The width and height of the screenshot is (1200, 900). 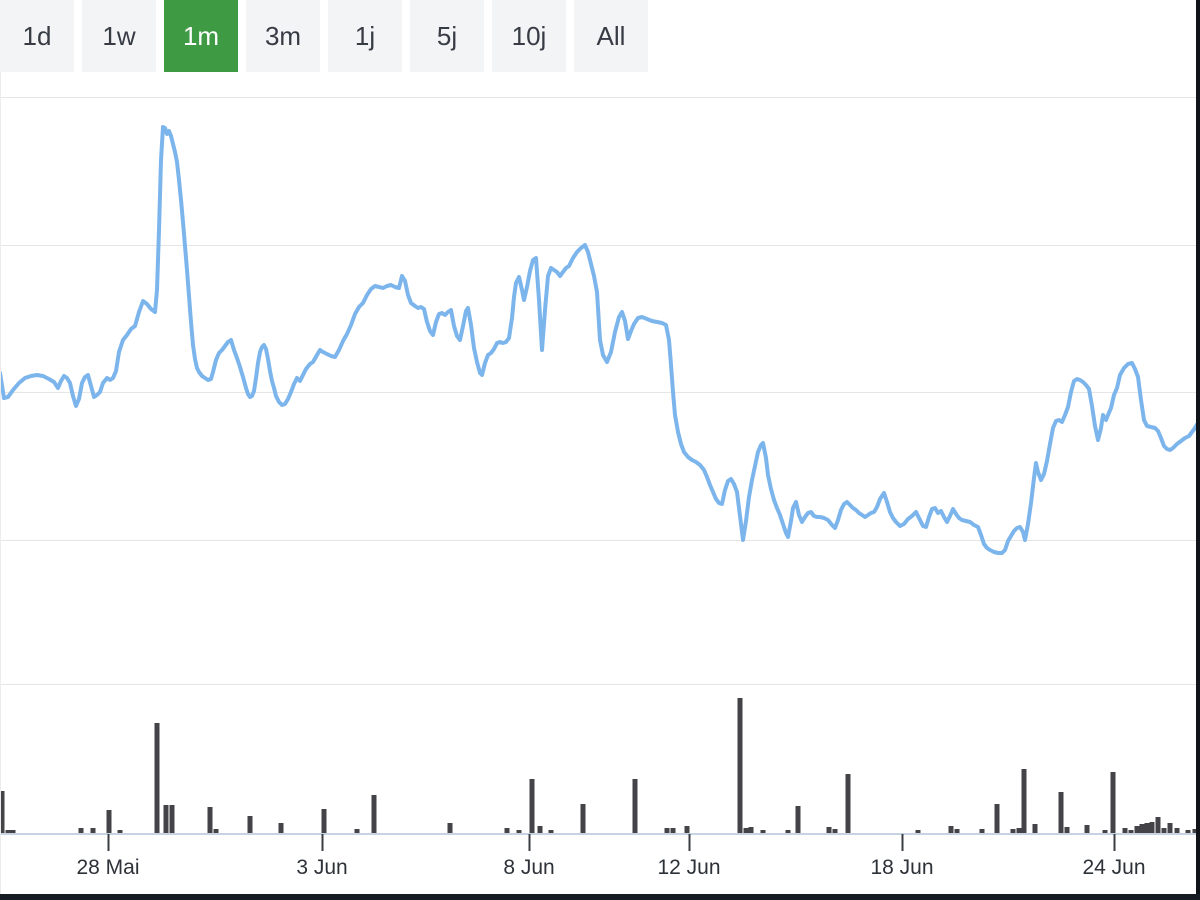 What do you see at coordinates (107, 867) in the screenshot?
I see `x-axis-label: 28 Mai` at bounding box center [107, 867].